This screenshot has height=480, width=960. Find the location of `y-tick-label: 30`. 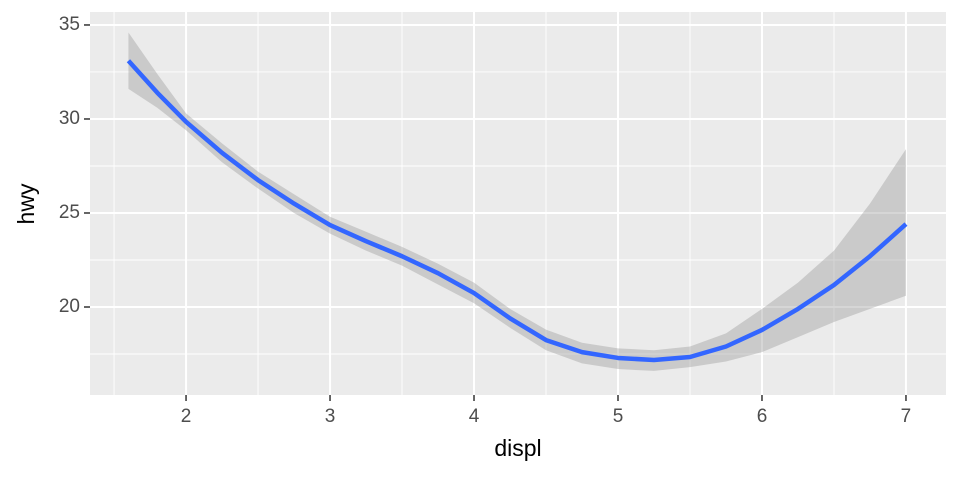

y-tick-label: 30 is located at coordinates (69, 118).